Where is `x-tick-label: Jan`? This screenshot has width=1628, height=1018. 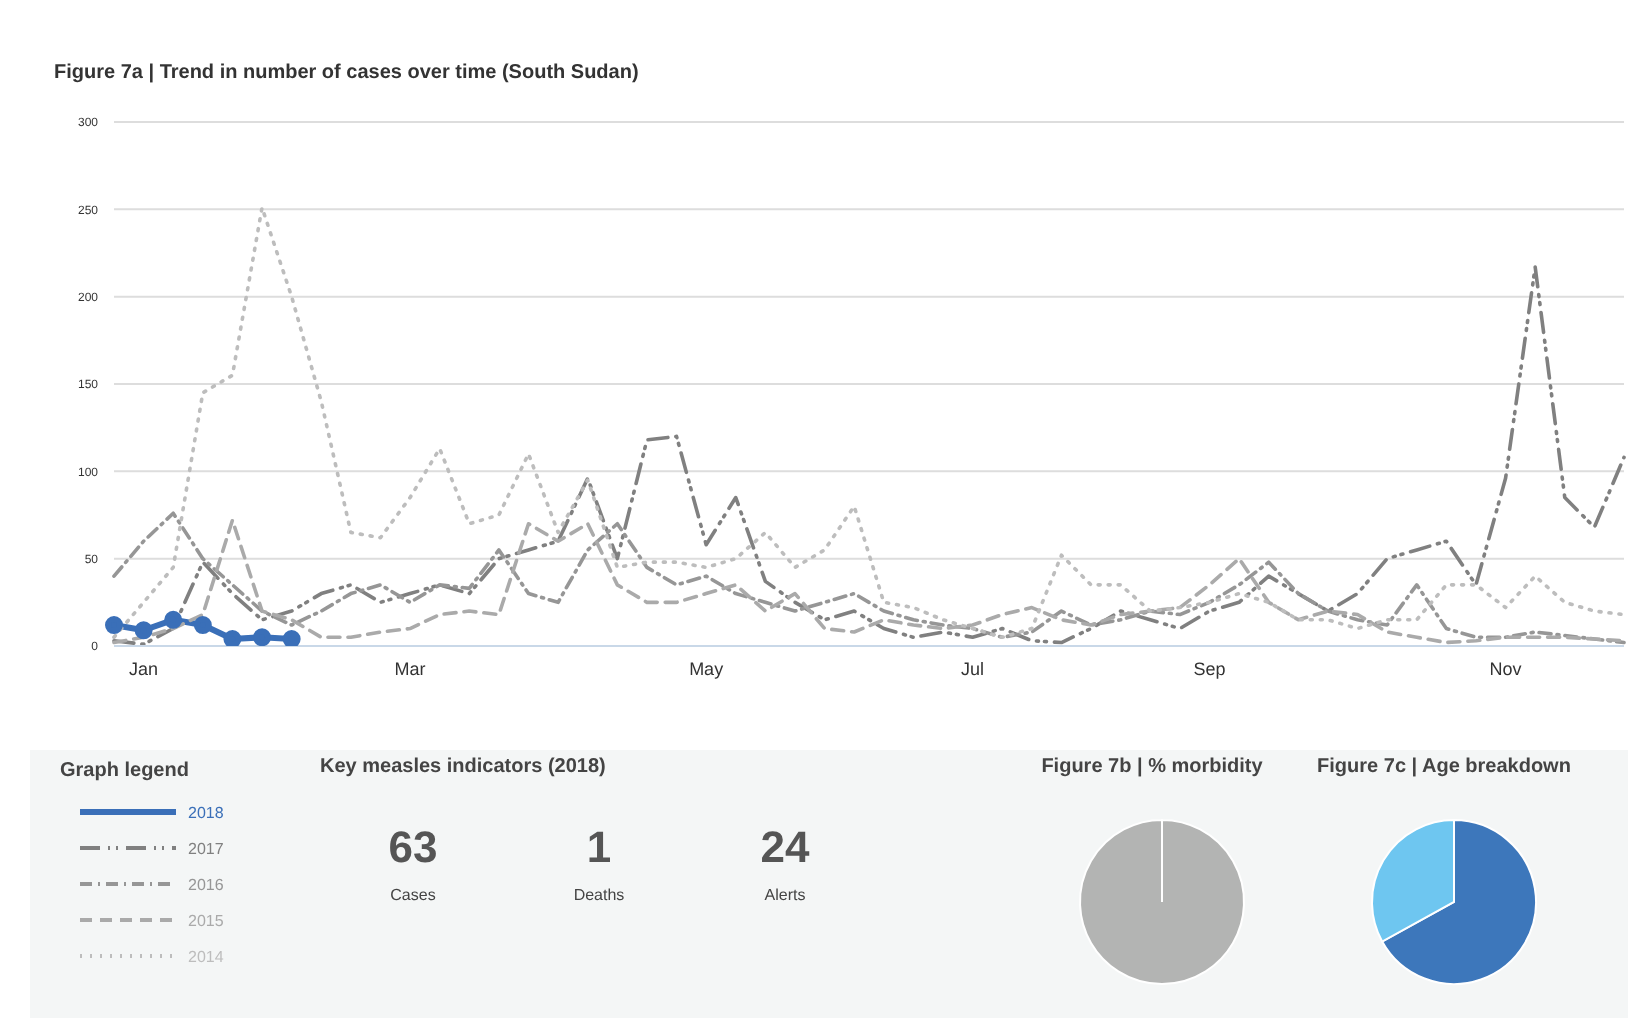 x-tick-label: Jan is located at coordinates (144, 668).